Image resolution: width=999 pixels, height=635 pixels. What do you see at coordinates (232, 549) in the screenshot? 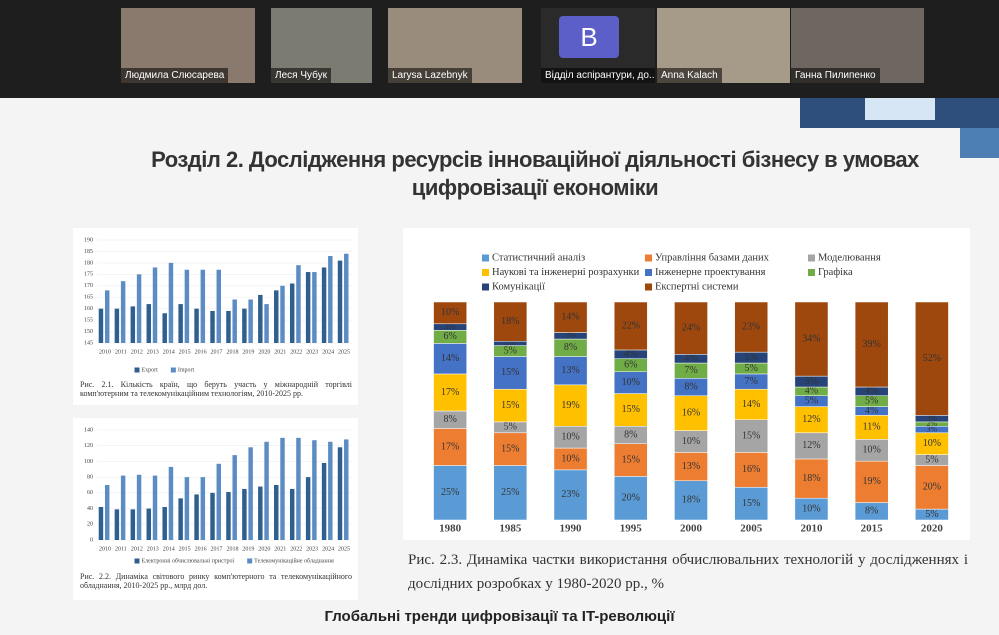
I see `x-tick-label: 2018` at bounding box center [232, 549].